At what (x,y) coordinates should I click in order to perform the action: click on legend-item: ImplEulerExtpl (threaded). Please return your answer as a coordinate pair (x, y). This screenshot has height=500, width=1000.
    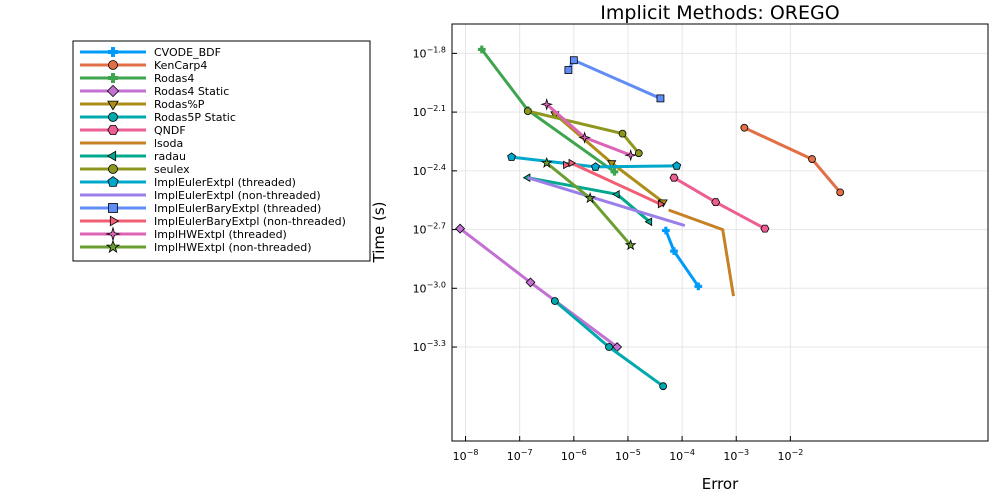
    Looking at the image, I should click on (188, 182).